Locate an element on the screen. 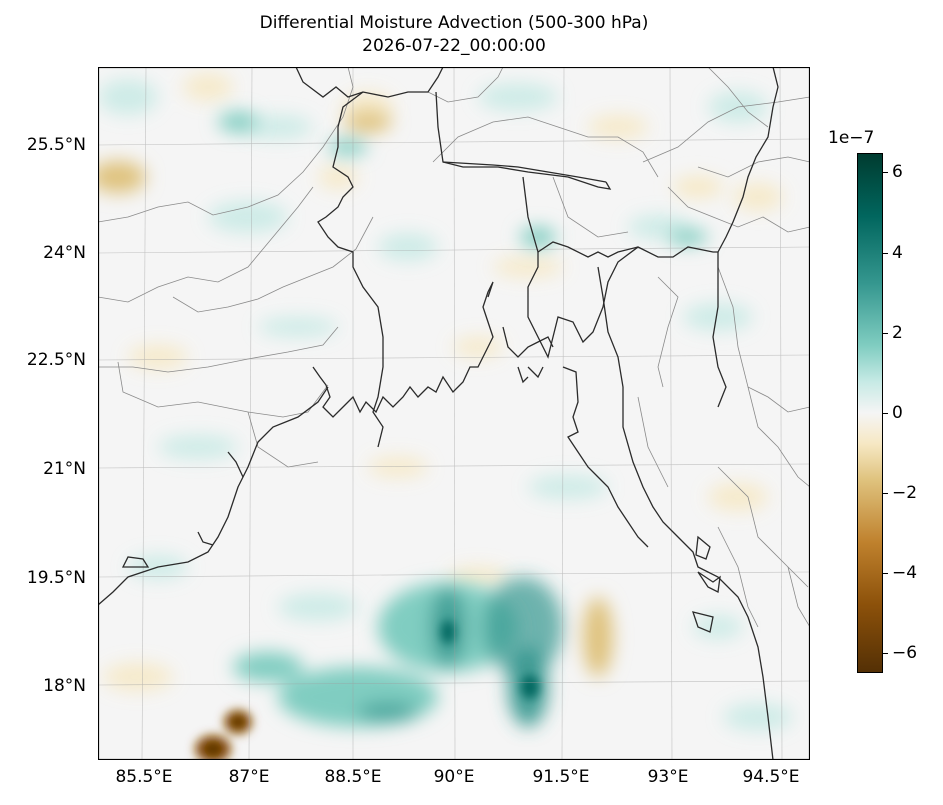 The height and width of the screenshot is (805, 943). colorbar-exponent: 1e−7 is located at coordinates (851, 138).